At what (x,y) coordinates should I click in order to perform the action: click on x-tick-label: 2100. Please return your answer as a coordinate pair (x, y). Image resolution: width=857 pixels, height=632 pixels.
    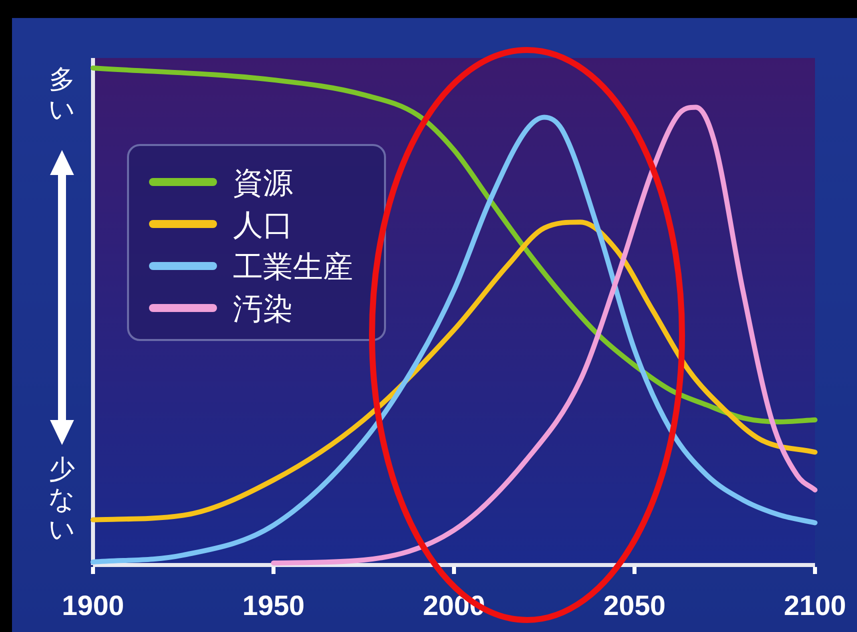
    Looking at the image, I should click on (815, 605).